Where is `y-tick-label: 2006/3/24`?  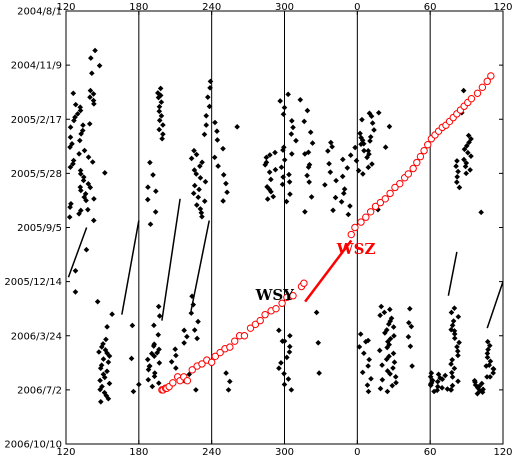
y-tick-label: 2006/3/24 is located at coordinates (36, 336).